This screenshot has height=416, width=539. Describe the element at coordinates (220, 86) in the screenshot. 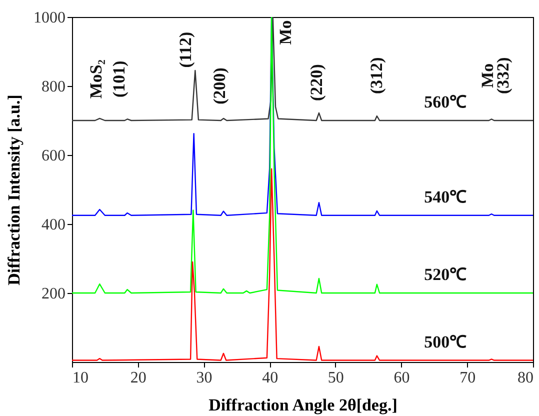

I see `annotation: (200)` at that location.